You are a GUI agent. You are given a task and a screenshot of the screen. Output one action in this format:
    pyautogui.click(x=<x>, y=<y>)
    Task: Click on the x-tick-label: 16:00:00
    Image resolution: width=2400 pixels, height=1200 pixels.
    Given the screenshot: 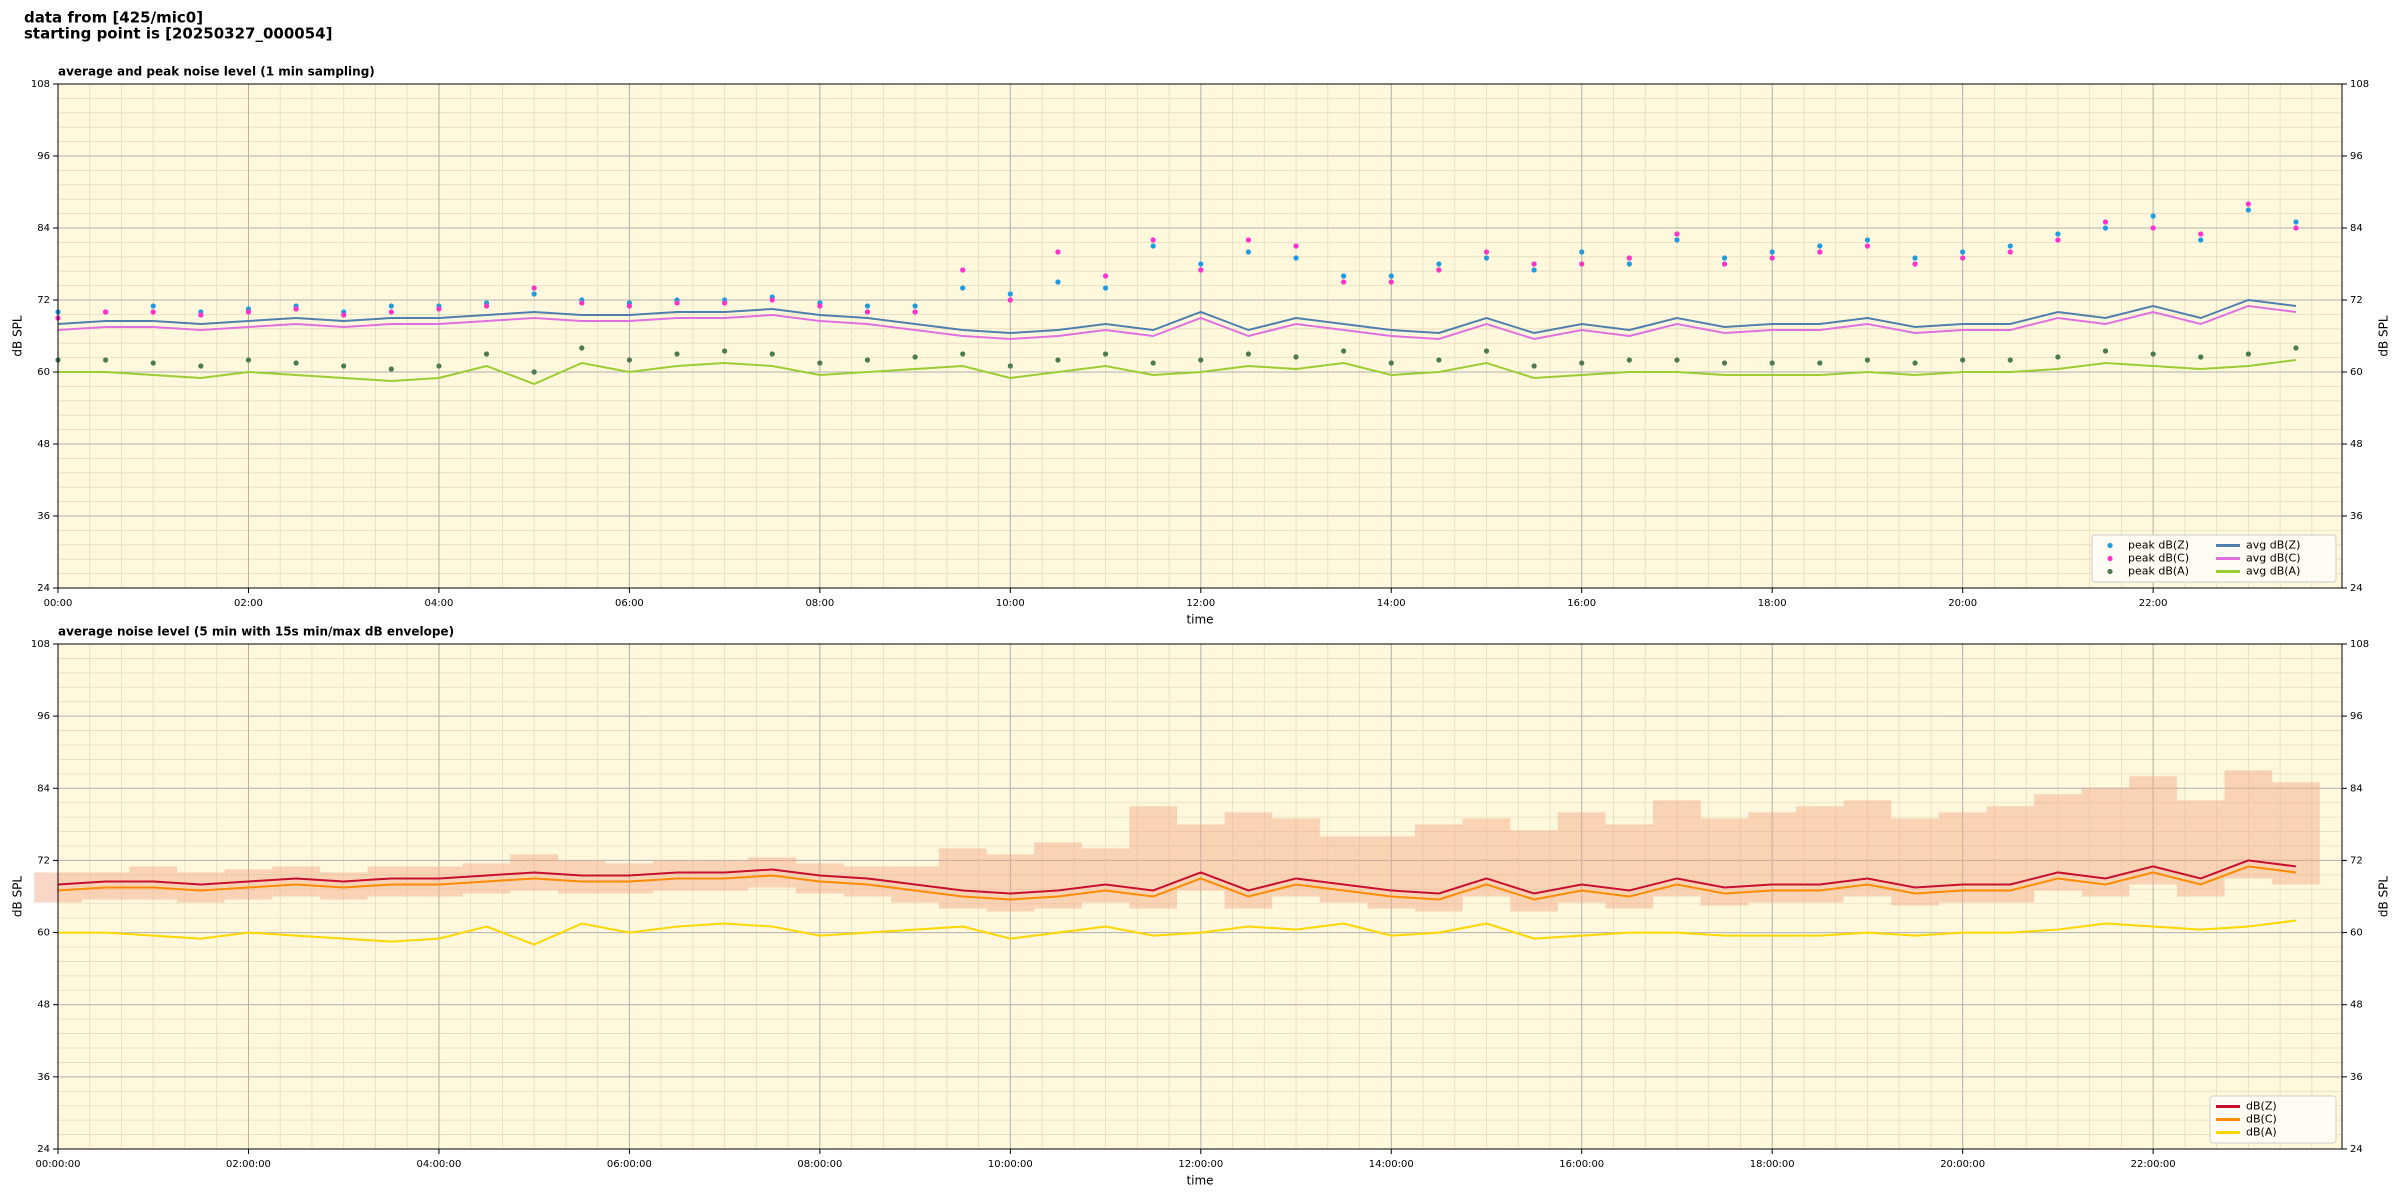 What is the action you would take?
    pyautogui.click(x=1581, y=1164)
    